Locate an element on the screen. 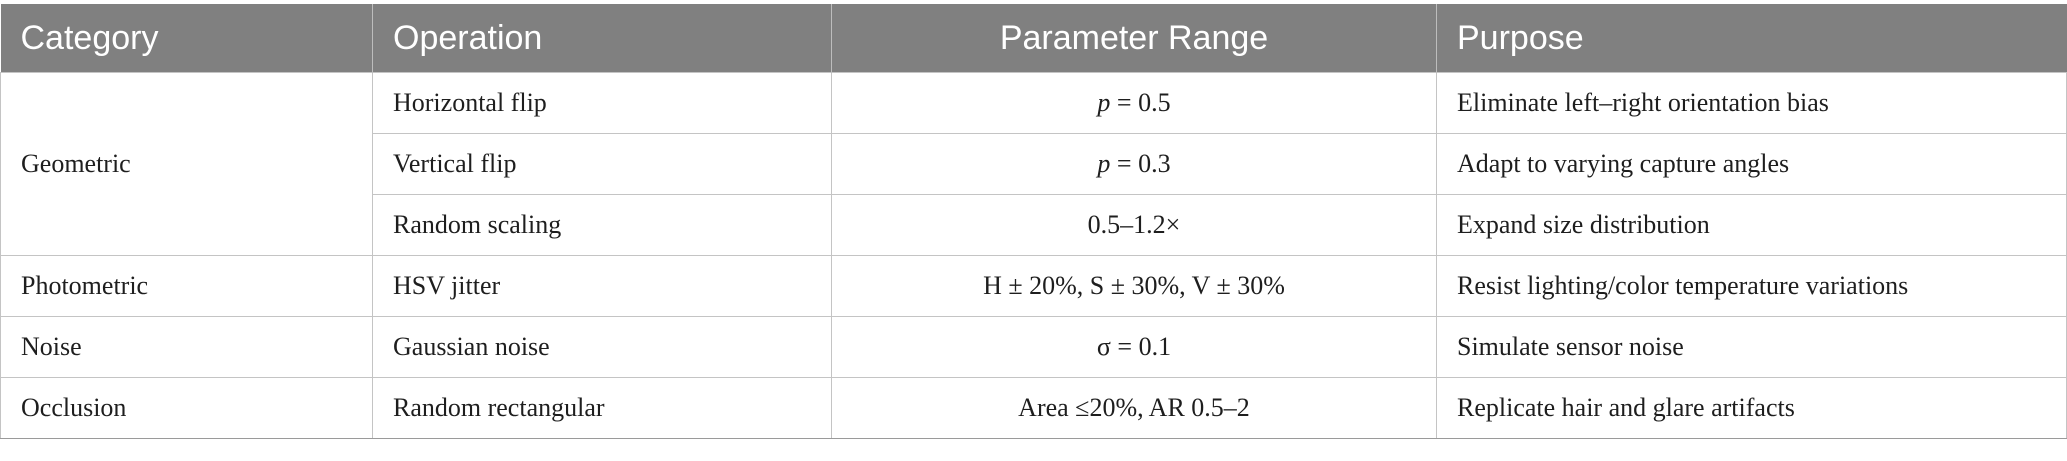 The width and height of the screenshot is (2067, 461). parameter-value: = 0.5 is located at coordinates (1140, 102).